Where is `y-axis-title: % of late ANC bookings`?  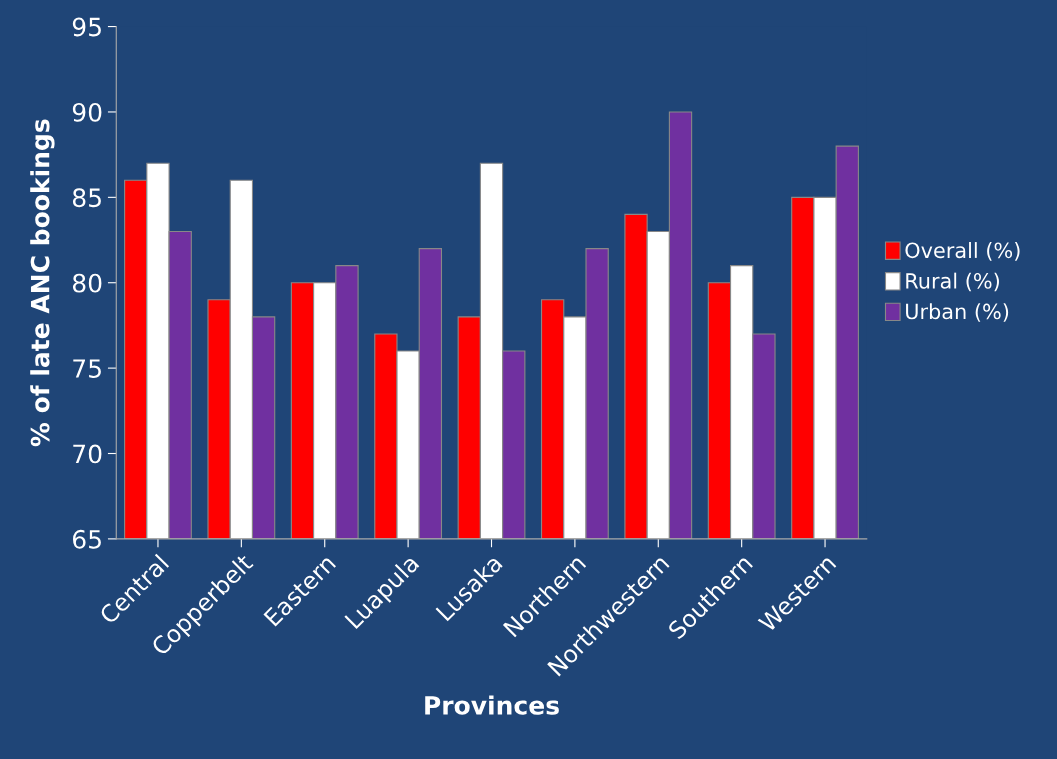
y-axis-title: % of late ANC bookings is located at coordinates (42, 283).